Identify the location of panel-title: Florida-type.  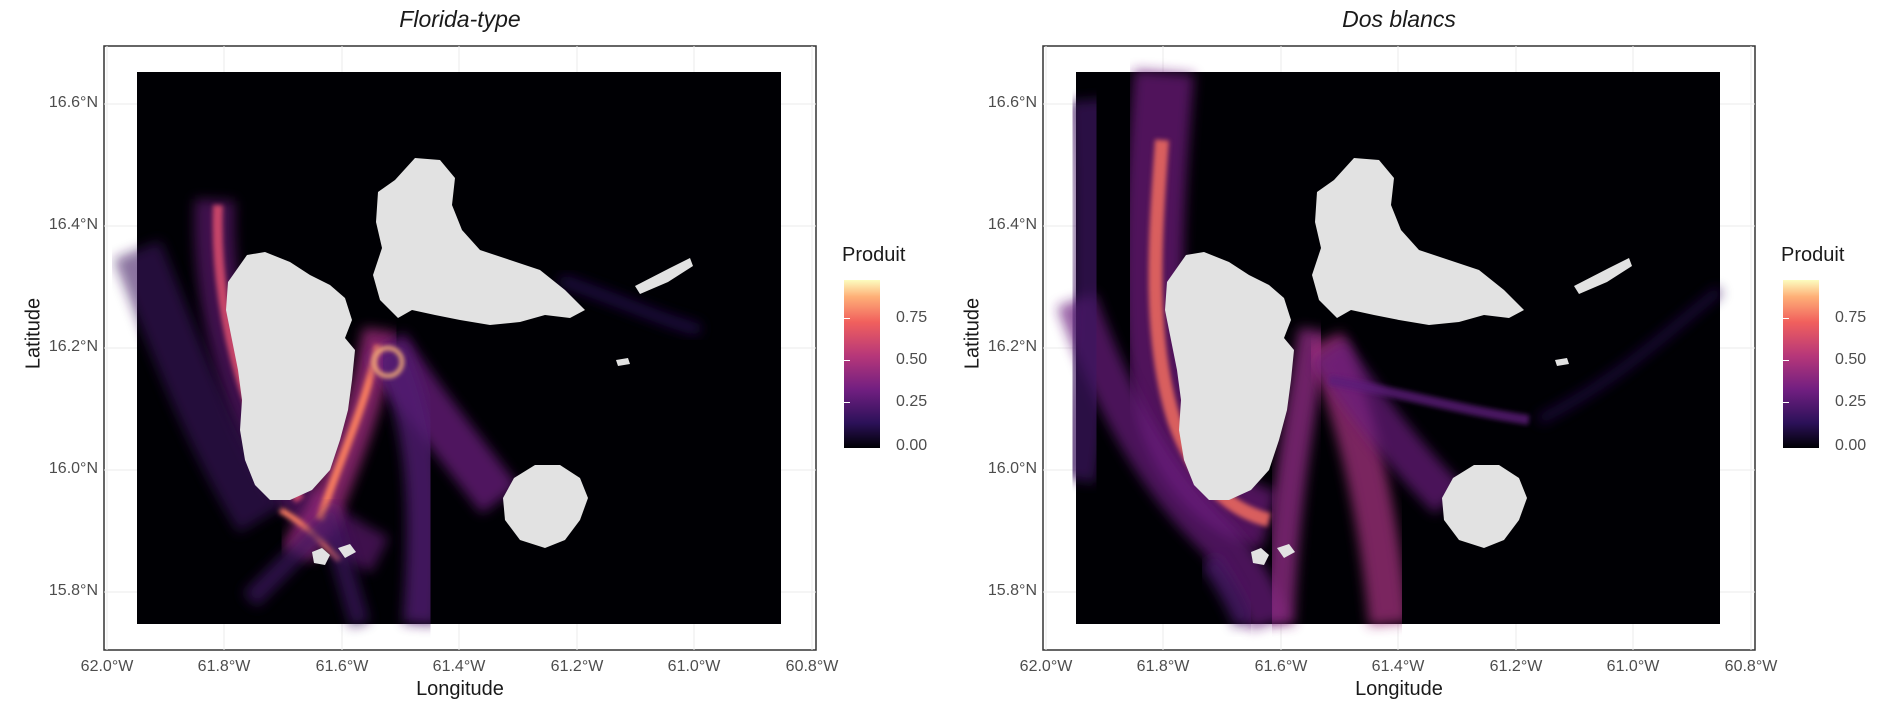
(460, 19).